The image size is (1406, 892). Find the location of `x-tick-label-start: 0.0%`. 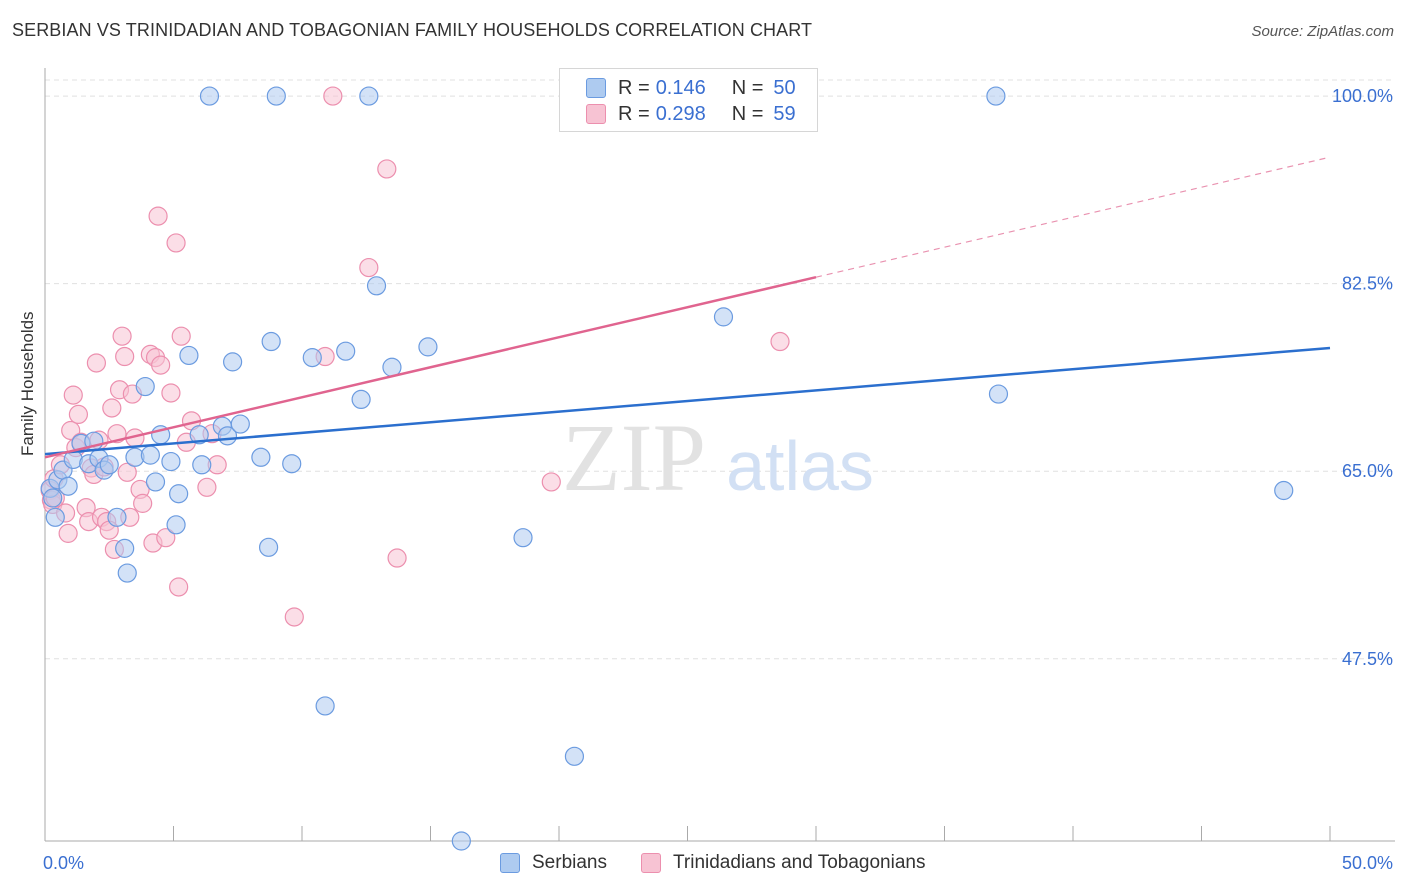

x-tick-label-start: 0.0% is located at coordinates (63, 863).